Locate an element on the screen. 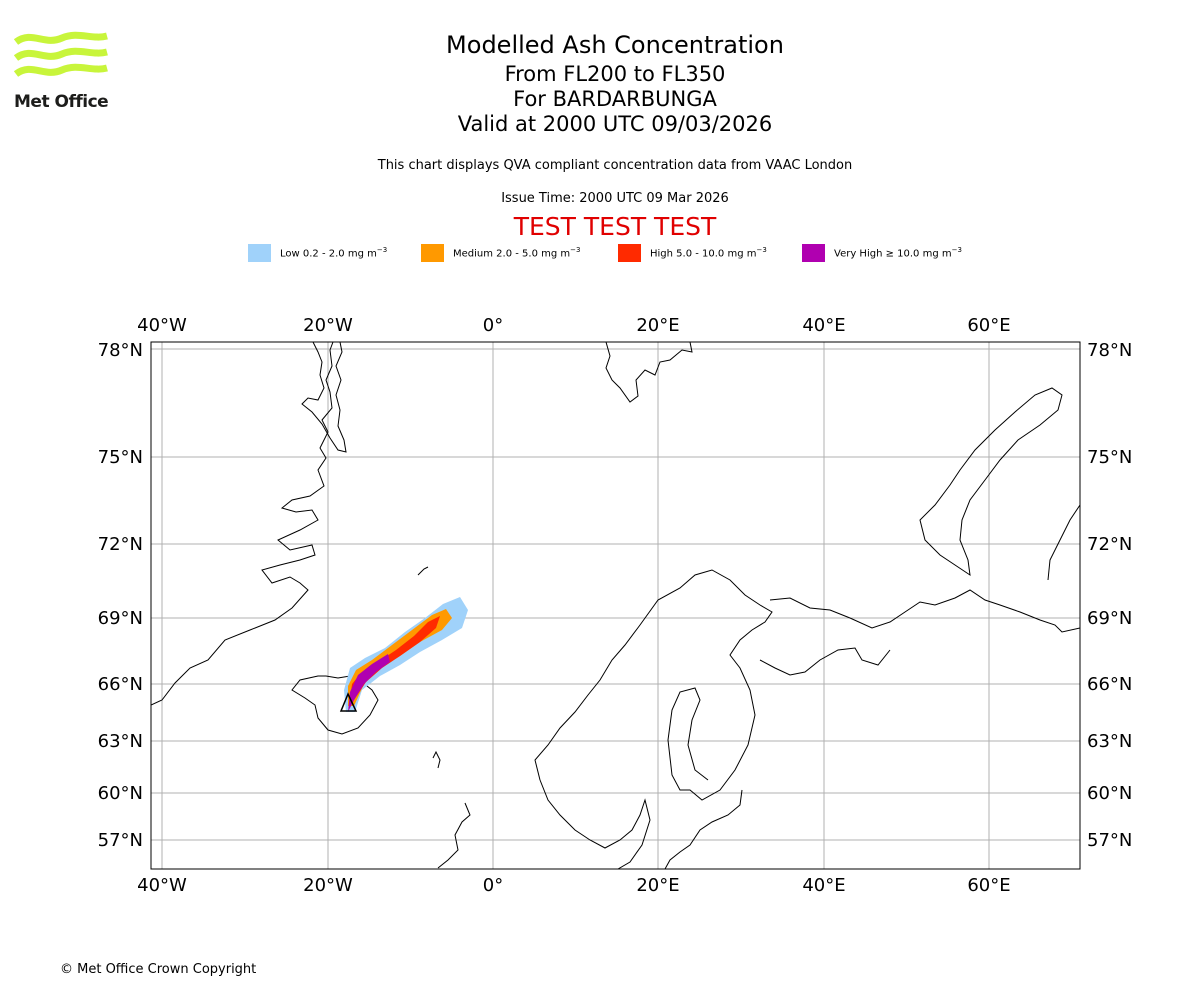  lat-tick-right: 60°N is located at coordinates (1109, 793).